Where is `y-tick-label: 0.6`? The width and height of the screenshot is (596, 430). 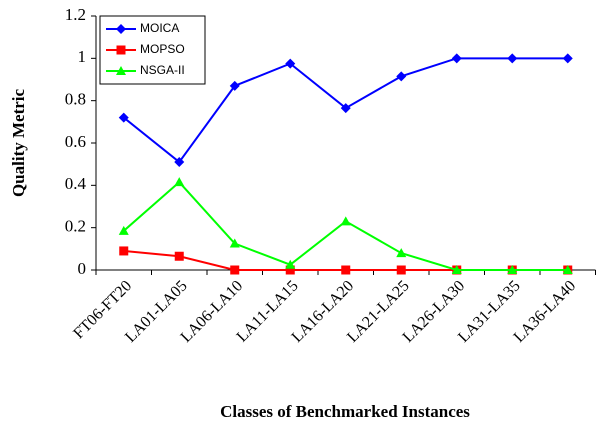
y-tick-label: 0.6 is located at coordinates (75, 141).